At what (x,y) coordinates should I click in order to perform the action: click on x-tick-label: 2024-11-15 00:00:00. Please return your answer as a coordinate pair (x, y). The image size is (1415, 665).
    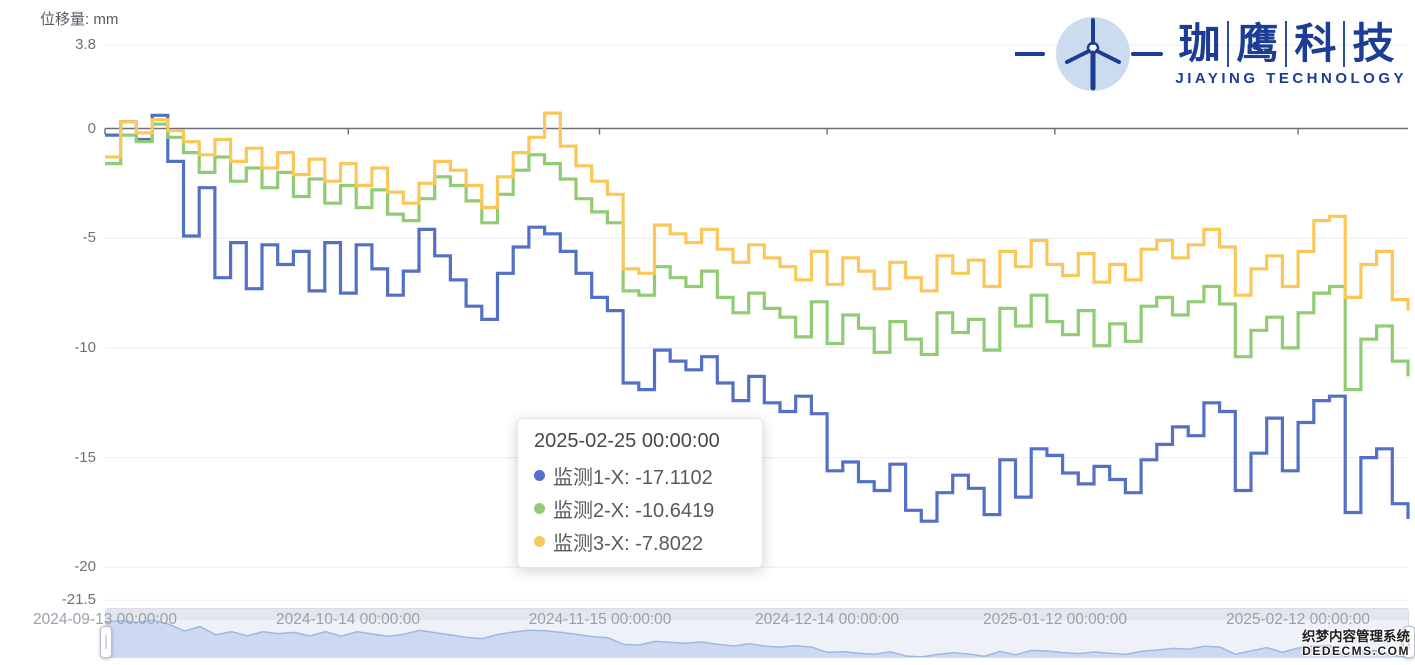
    Looking at the image, I should click on (600, 619).